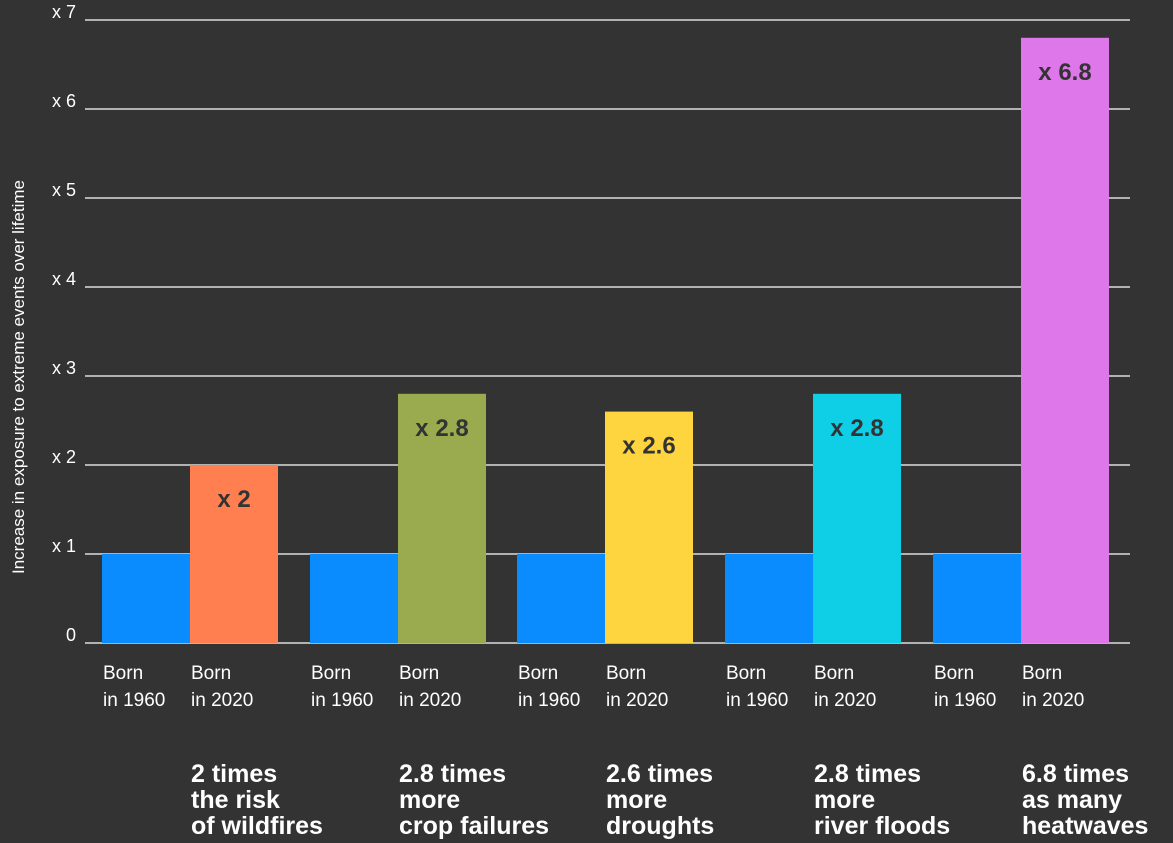  I want to click on bar-data-label: x 2, so click(233, 499).